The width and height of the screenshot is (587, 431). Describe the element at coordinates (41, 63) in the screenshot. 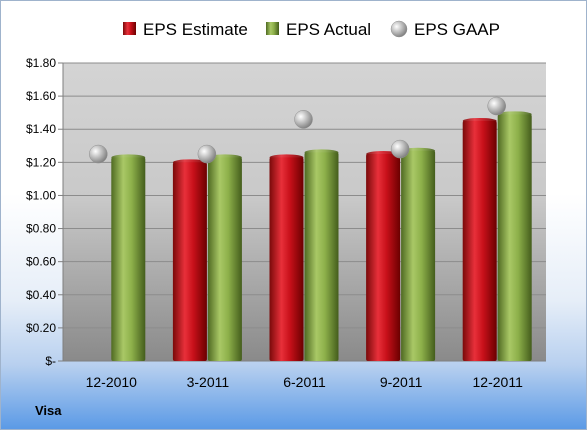

I see `y-tick-label: $1.80` at that location.